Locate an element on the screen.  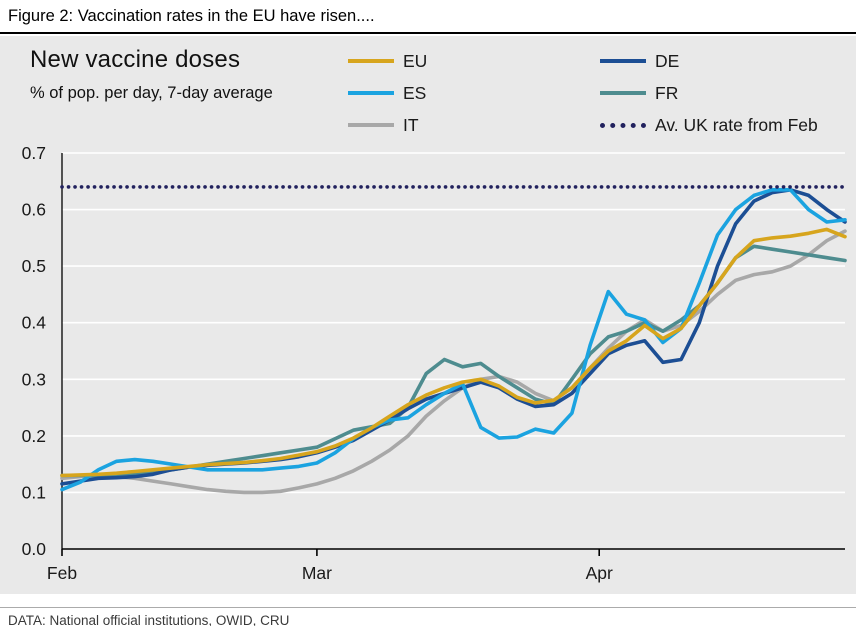
svg-text: 0.3 is located at coordinates (34, 379).